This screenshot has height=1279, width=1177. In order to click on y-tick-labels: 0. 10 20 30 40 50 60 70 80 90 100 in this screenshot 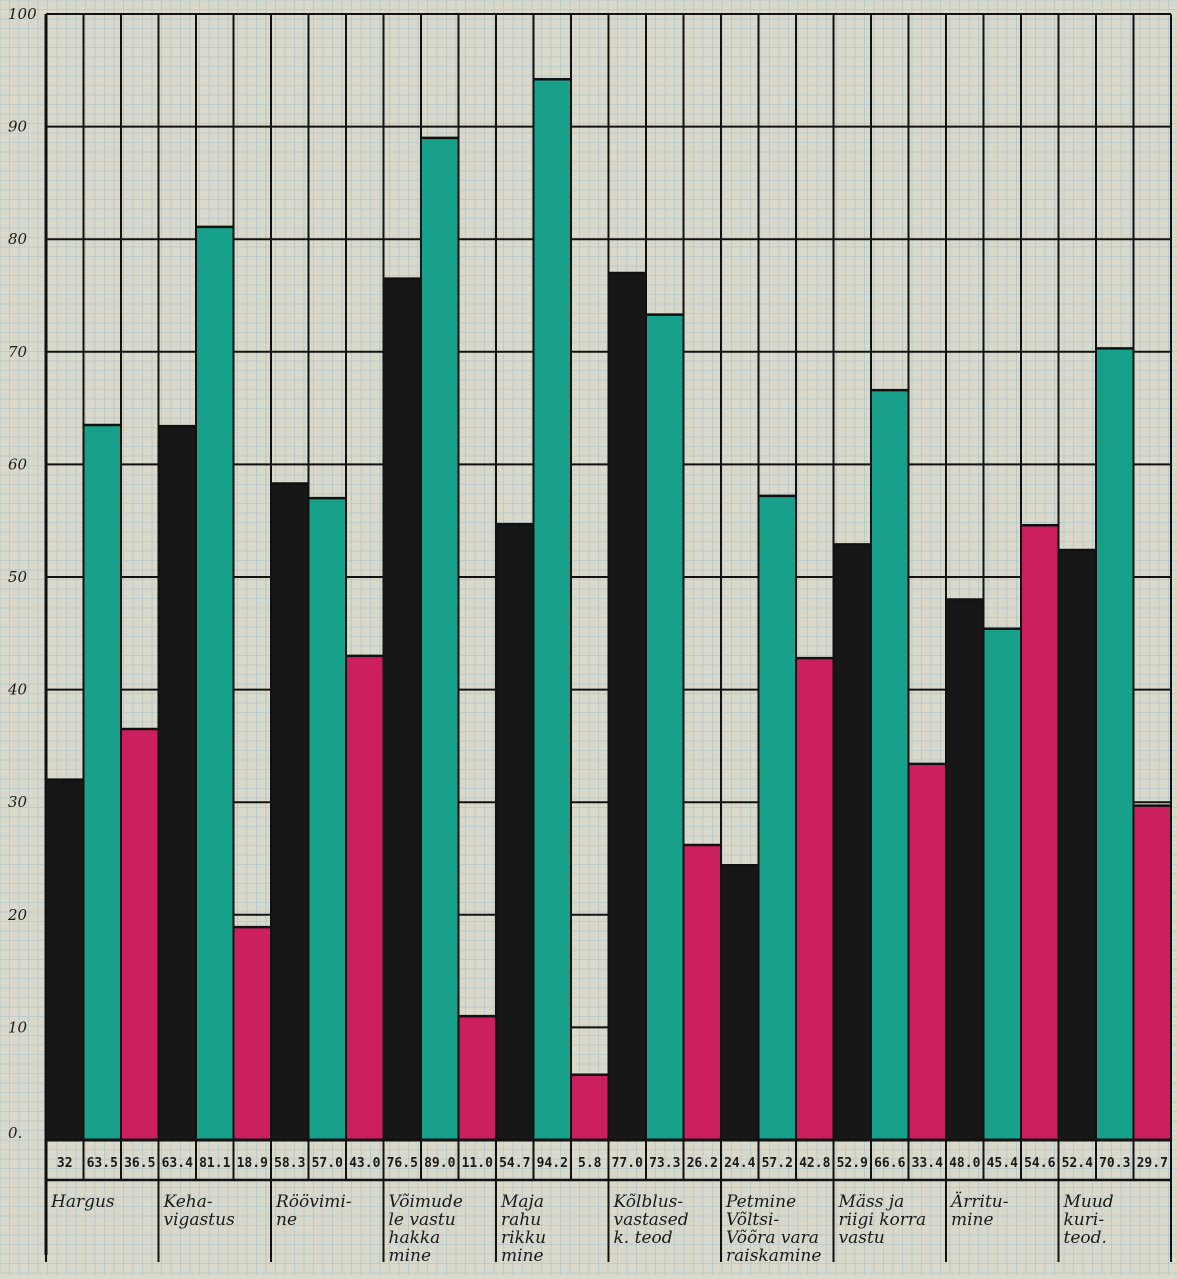, I will do `click(22, 573)`.